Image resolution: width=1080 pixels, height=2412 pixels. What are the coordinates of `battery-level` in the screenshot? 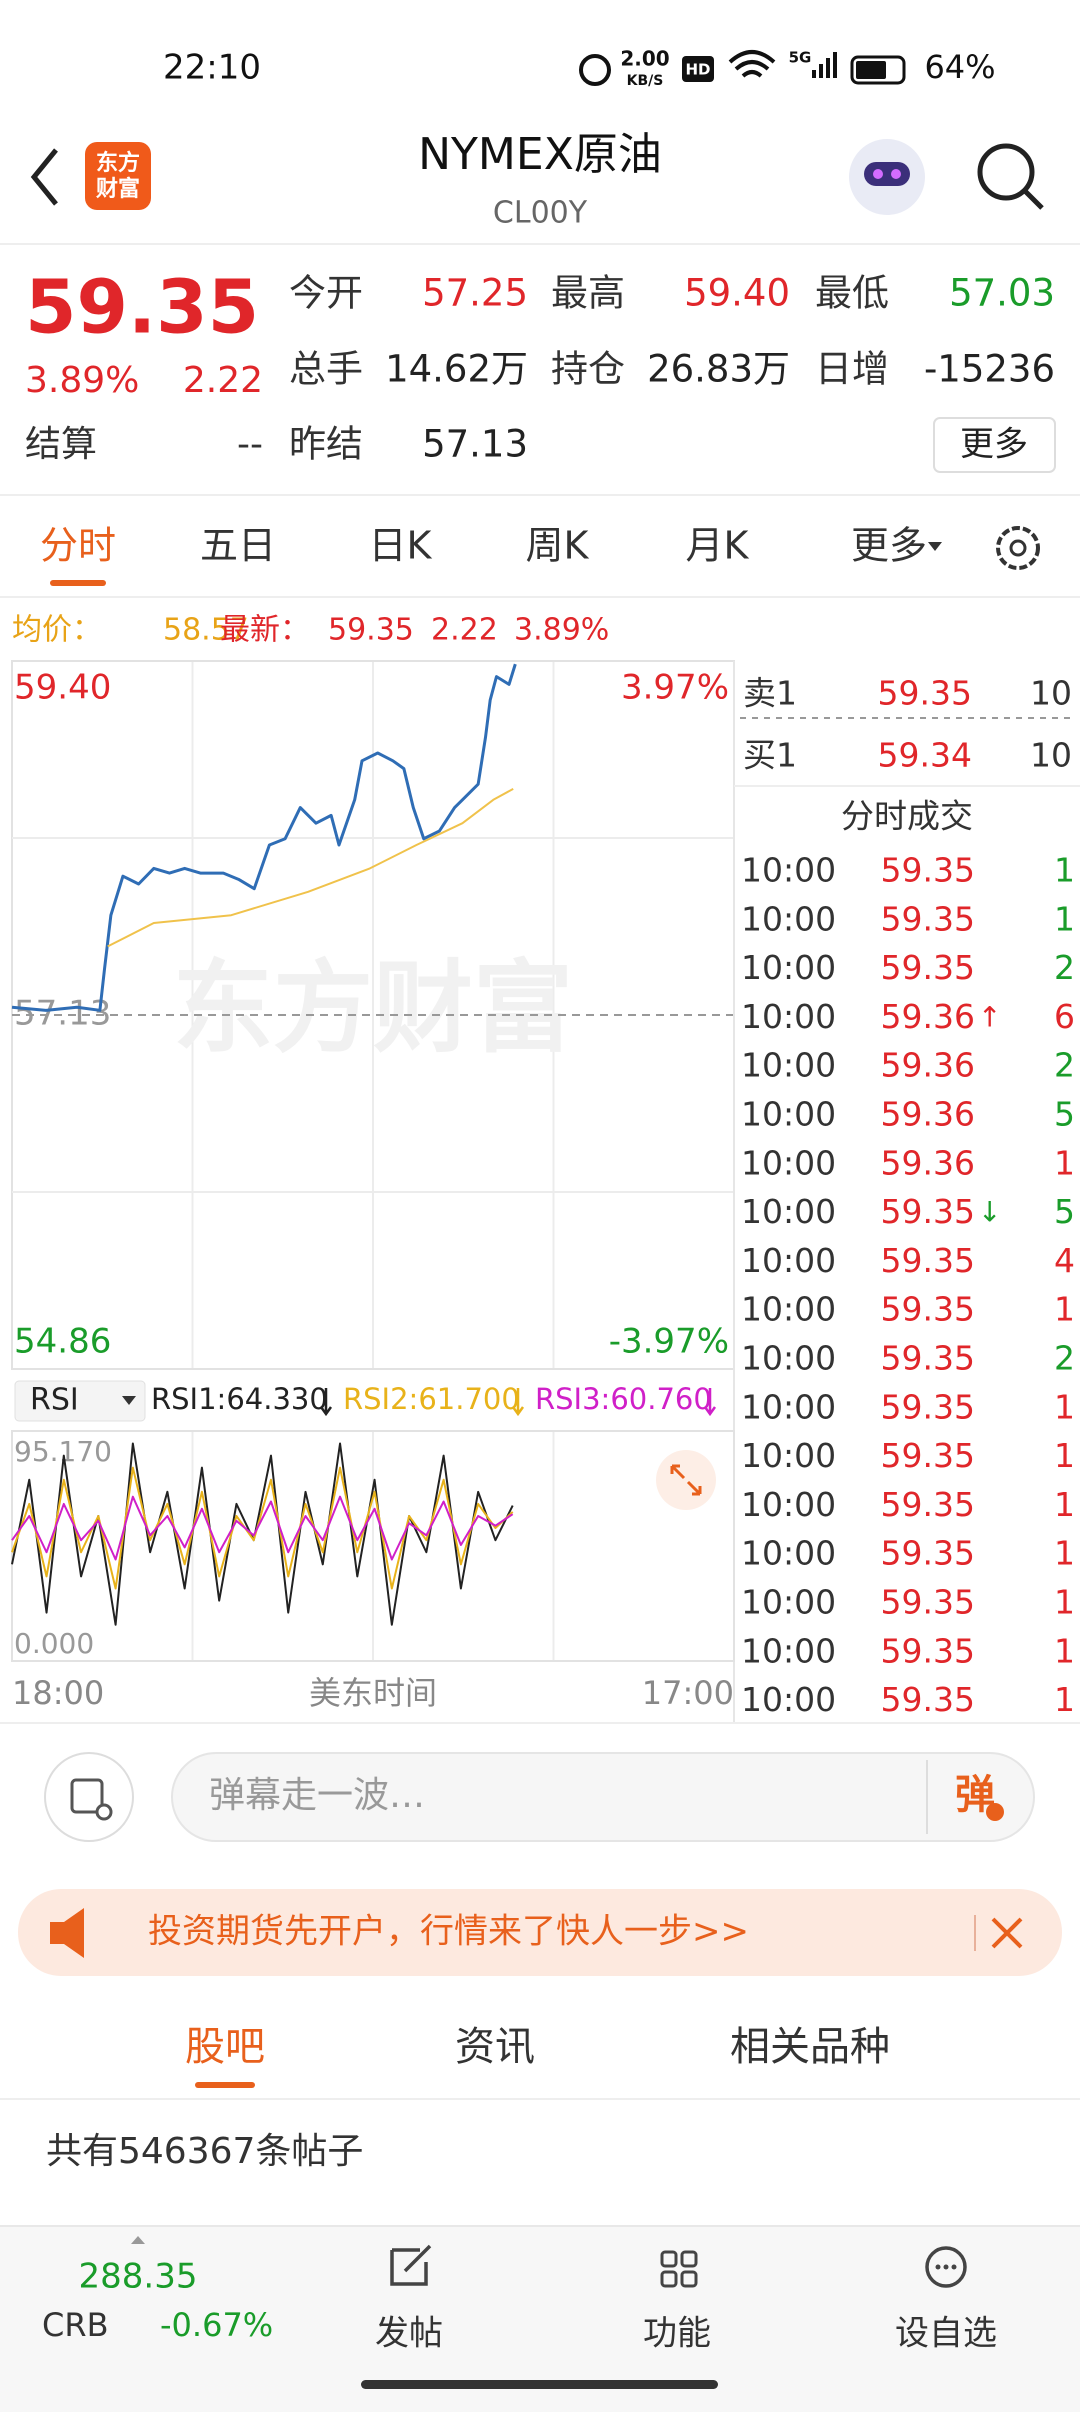 It's located at (871, 70).